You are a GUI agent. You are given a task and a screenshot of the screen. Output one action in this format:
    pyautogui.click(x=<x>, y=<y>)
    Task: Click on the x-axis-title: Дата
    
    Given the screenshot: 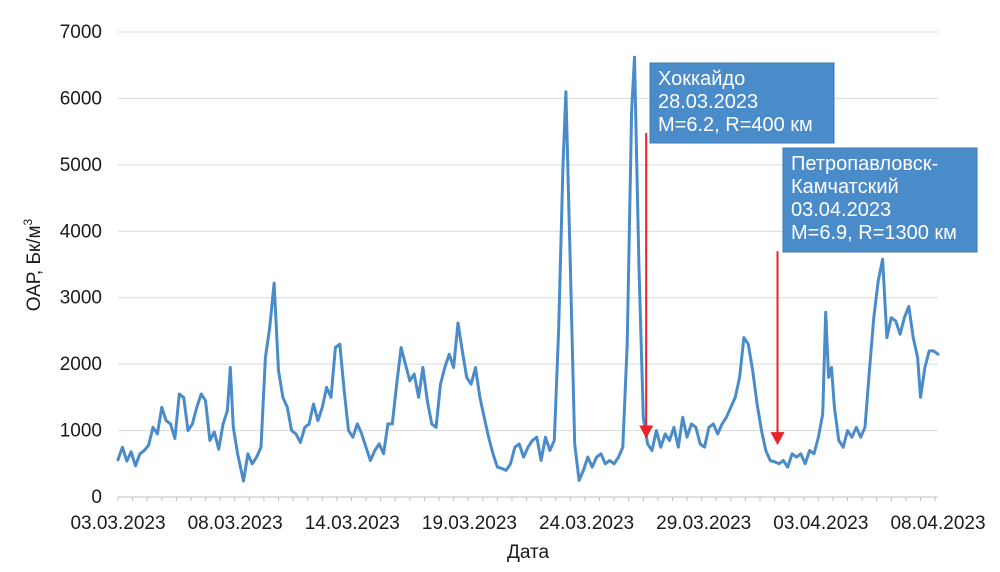 What is the action you would take?
    pyautogui.click(x=528, y=552)
    